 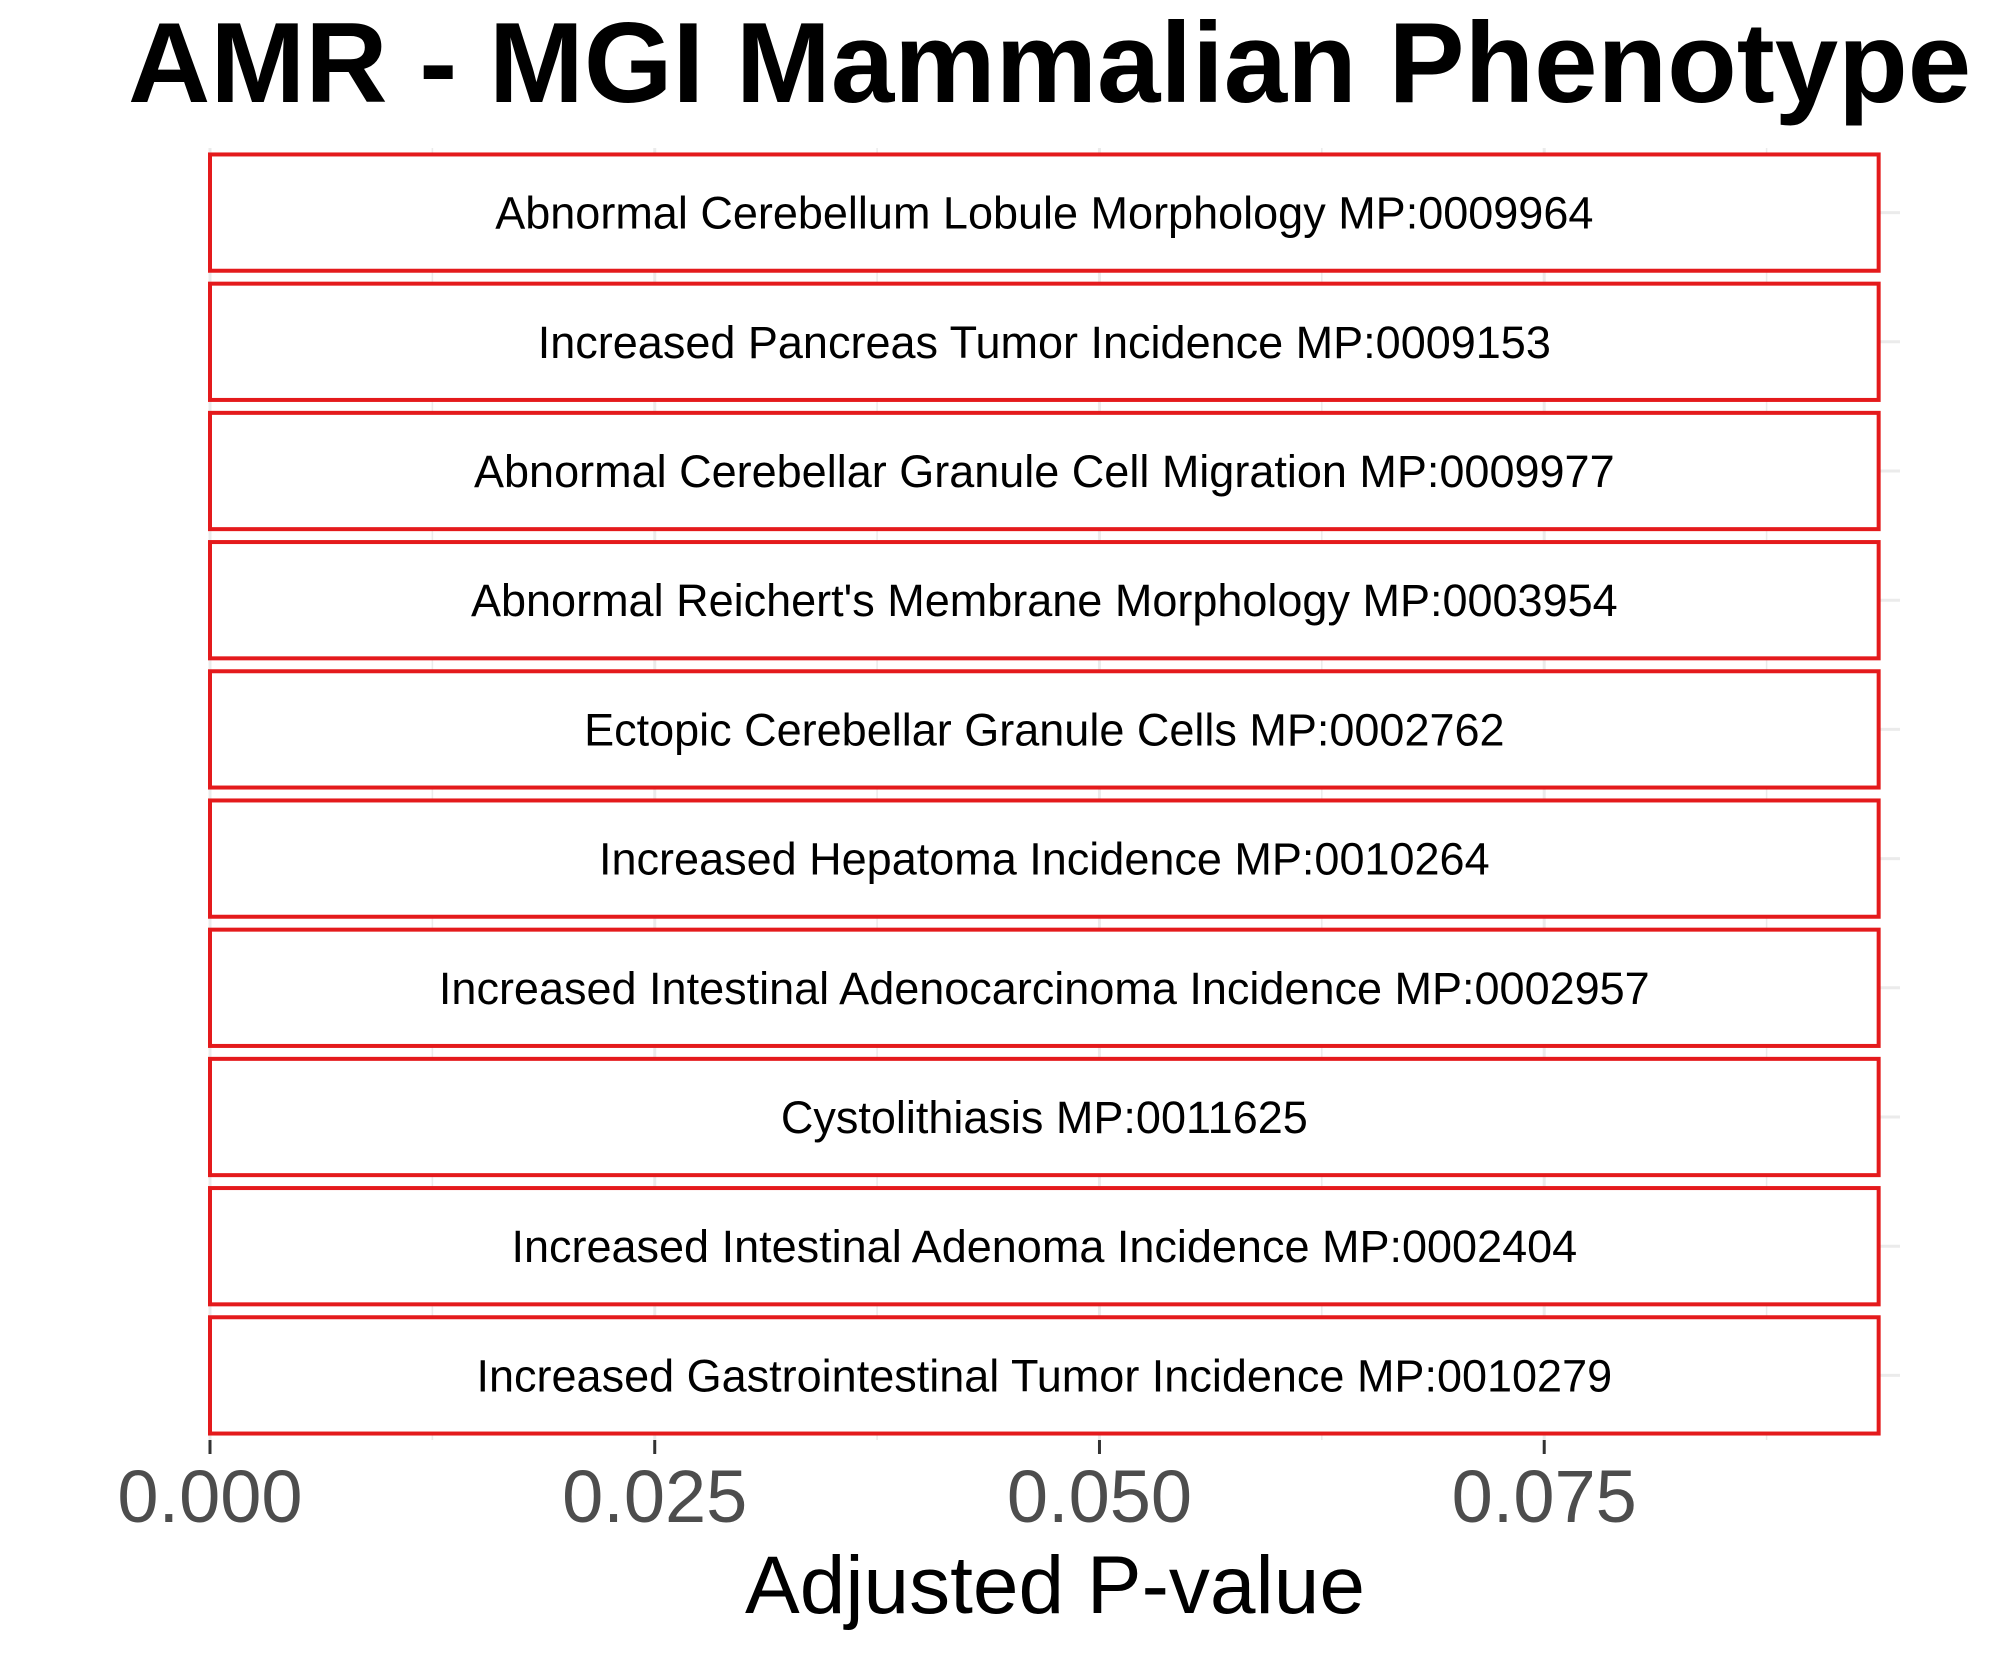 I want to click on bar-label: Increased Hepatoma Incidence MP:0010264, so click(x=1044, y=859).